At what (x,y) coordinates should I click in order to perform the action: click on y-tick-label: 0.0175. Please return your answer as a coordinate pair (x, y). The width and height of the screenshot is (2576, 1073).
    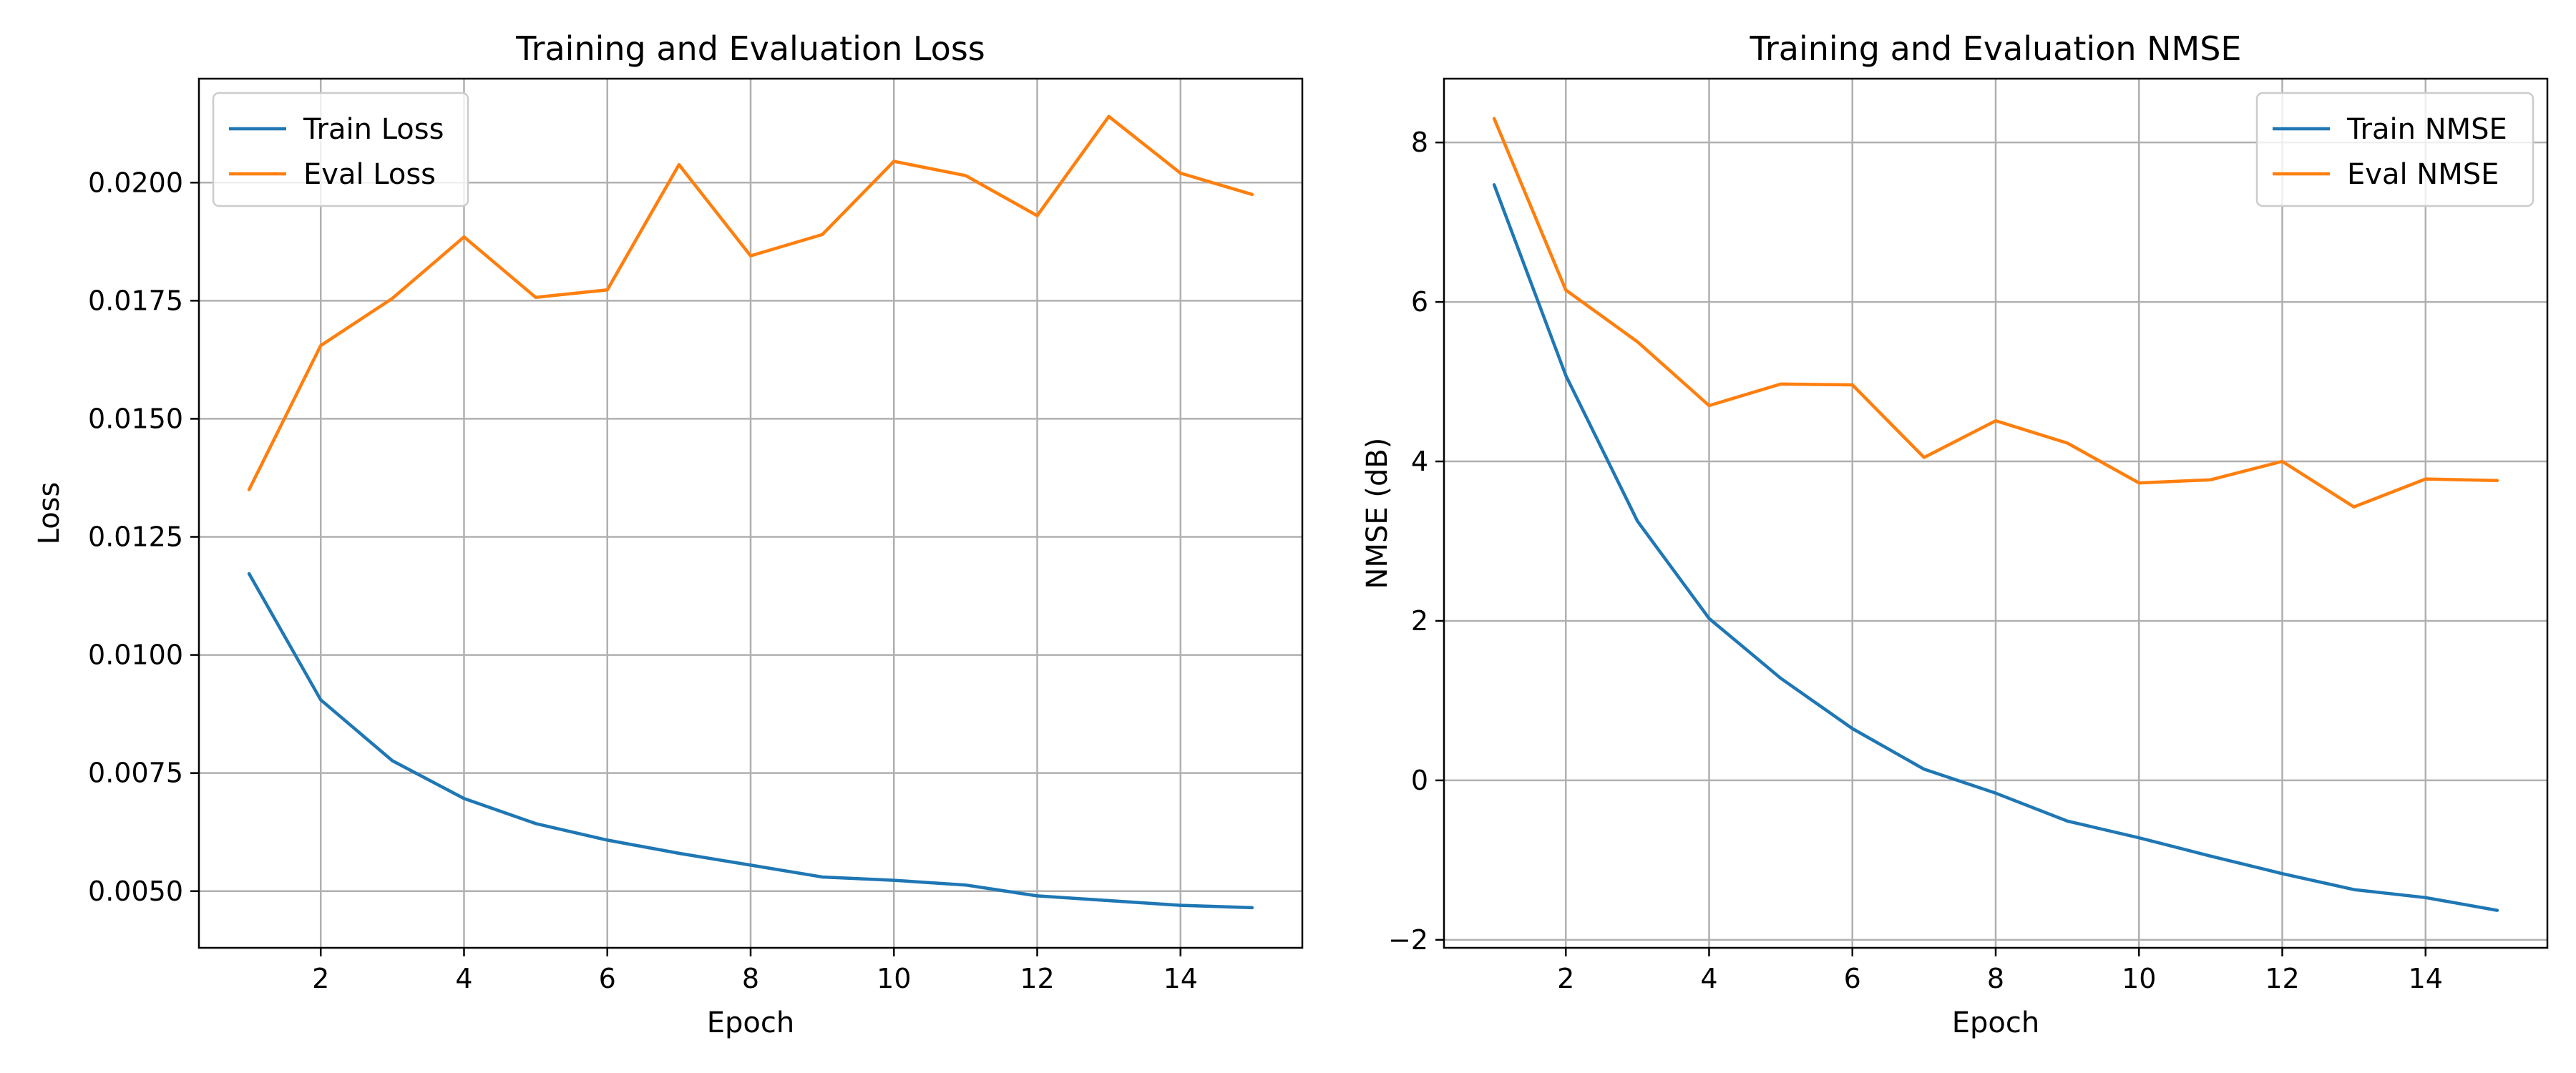
    Looking at the image, I should click on (135, 300).